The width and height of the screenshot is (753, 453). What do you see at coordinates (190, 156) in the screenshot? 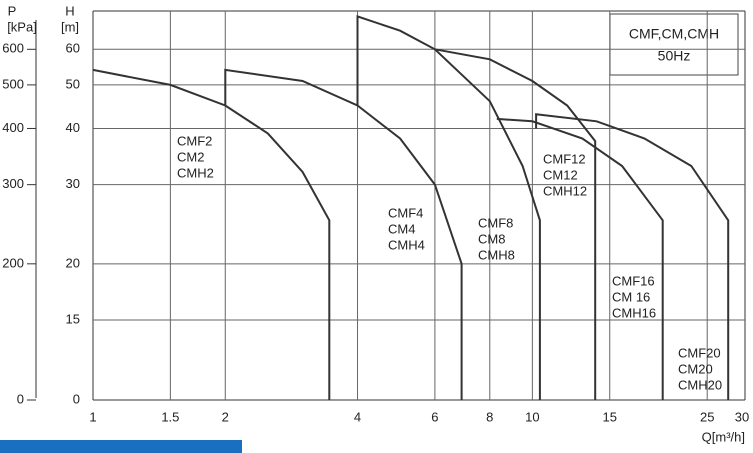
I see `series-label: CM2` at bounding box center [190, 156].